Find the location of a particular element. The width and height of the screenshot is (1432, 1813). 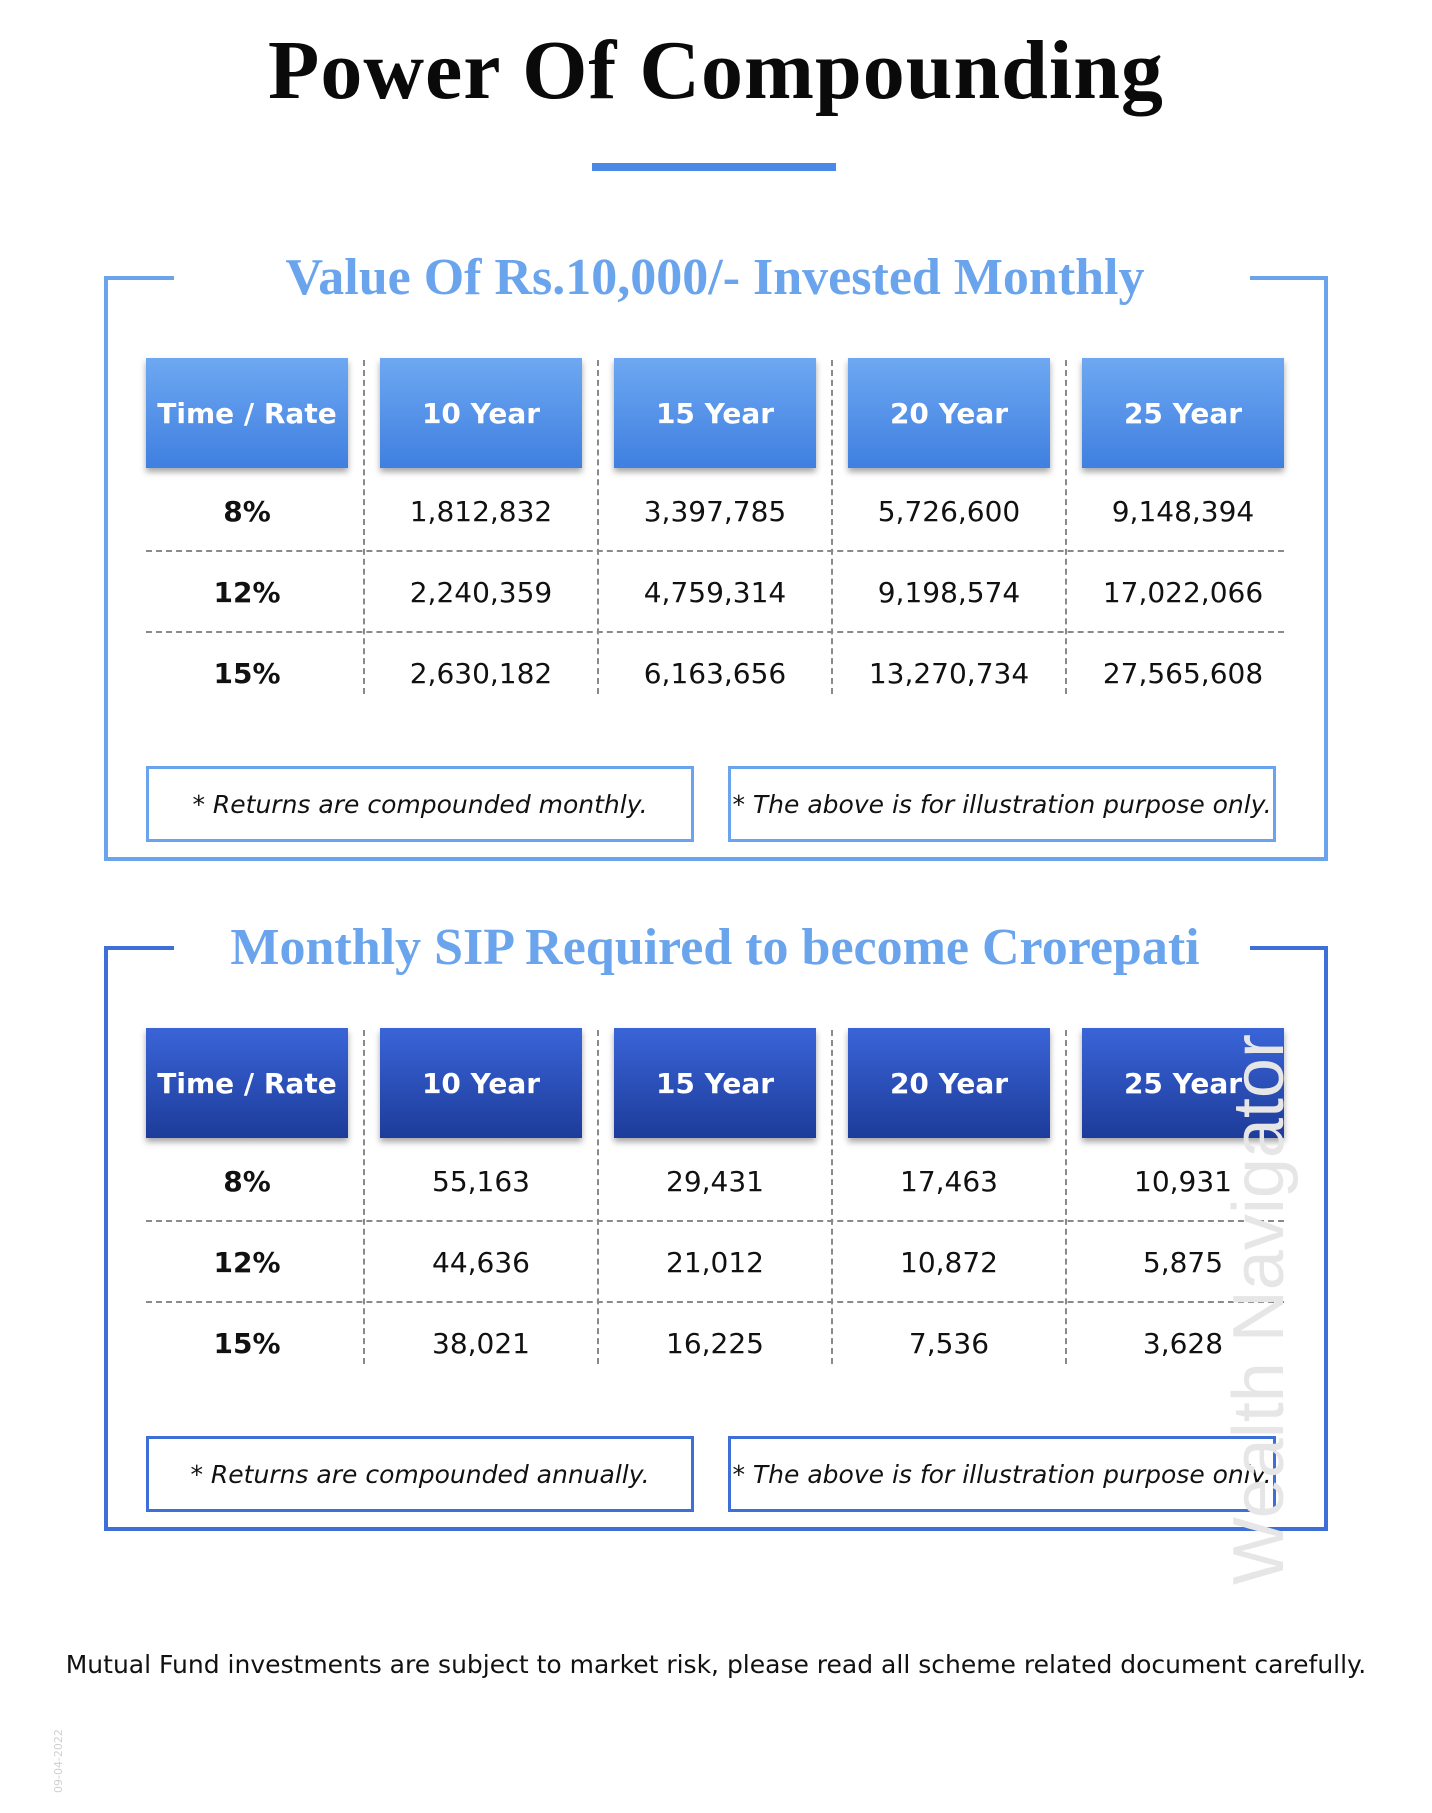

value-cell: 44,636 is located at coordinates (481, 1262).